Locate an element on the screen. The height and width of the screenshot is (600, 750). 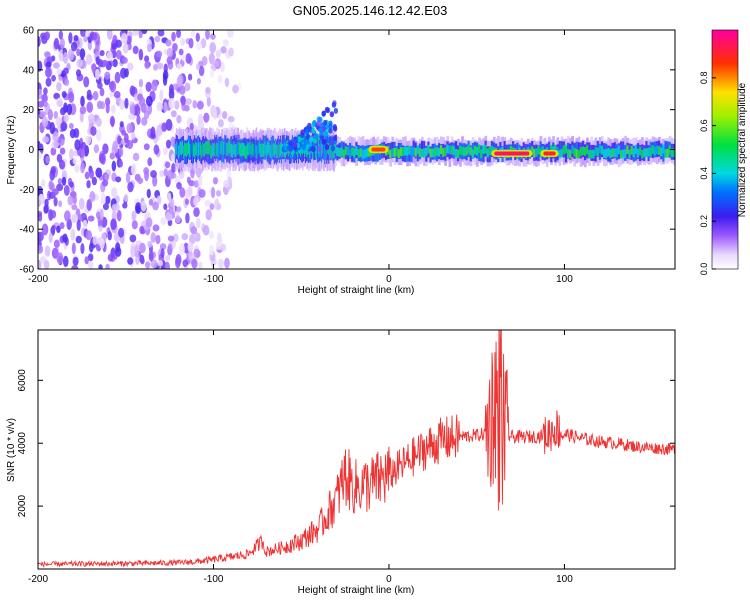
colorbar-label: Normalized spectral amplitude is located at coordinates (742, 149).